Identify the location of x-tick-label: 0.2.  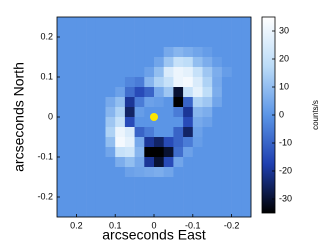
(76, 225).